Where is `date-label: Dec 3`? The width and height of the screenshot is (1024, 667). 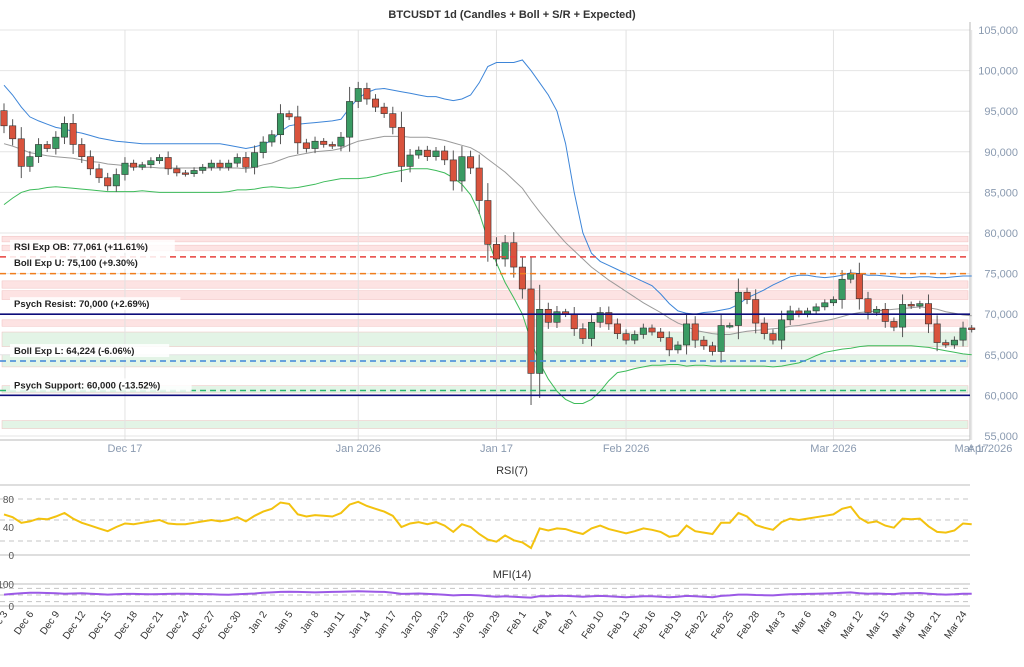 date-label: Dec 3 is located at coordinates (5, 623).